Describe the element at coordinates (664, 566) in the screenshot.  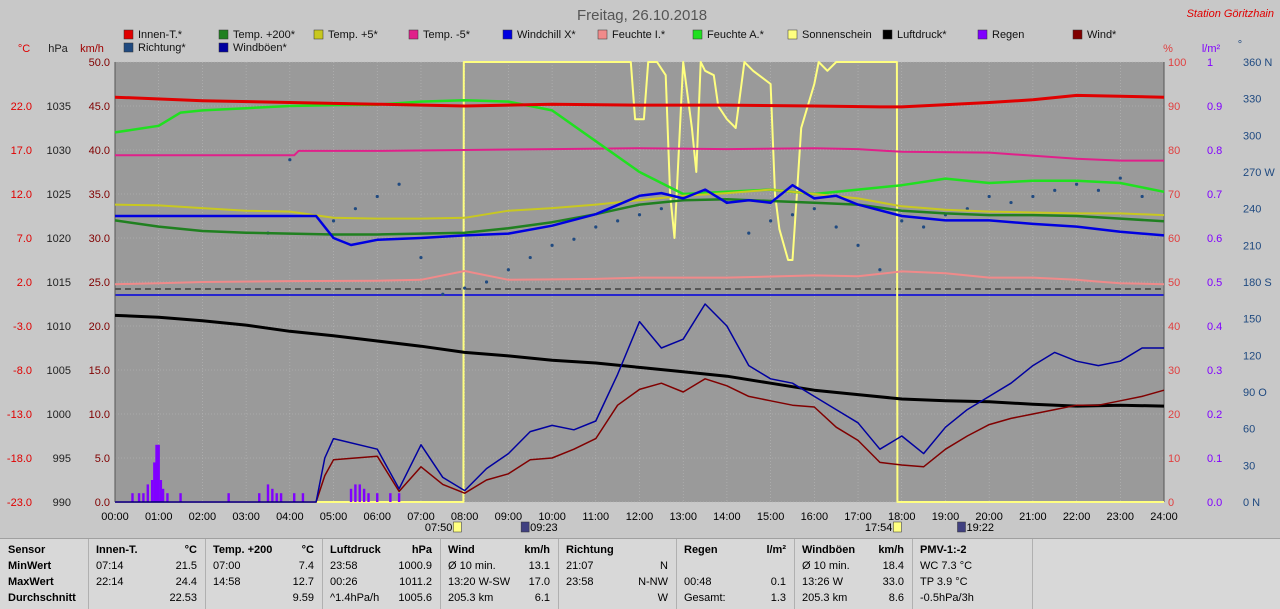
I see `cell-value: N` at that location.